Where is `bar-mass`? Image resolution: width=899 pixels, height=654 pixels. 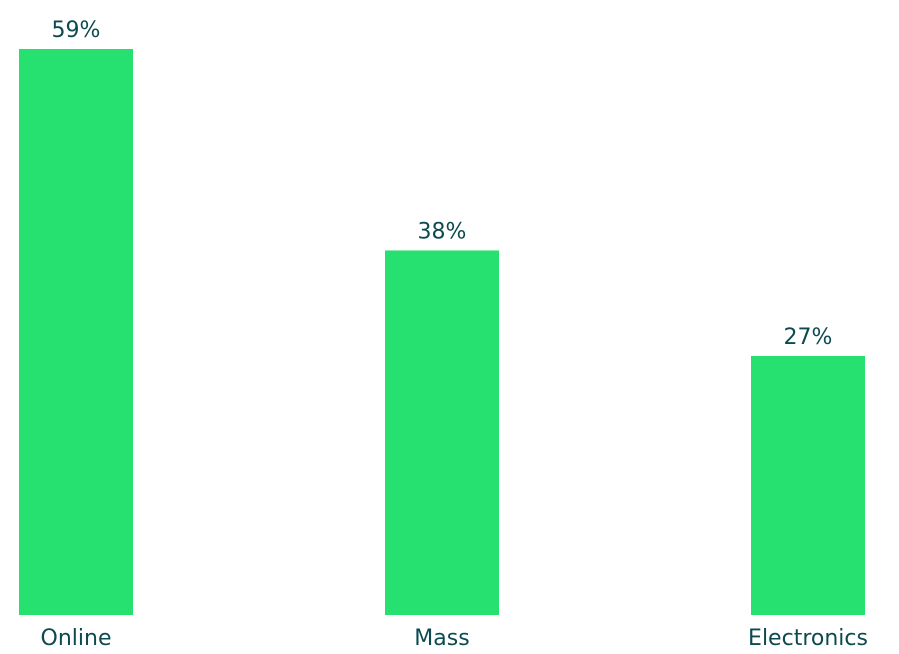
bar-mass is located at coordinates (442, 432).